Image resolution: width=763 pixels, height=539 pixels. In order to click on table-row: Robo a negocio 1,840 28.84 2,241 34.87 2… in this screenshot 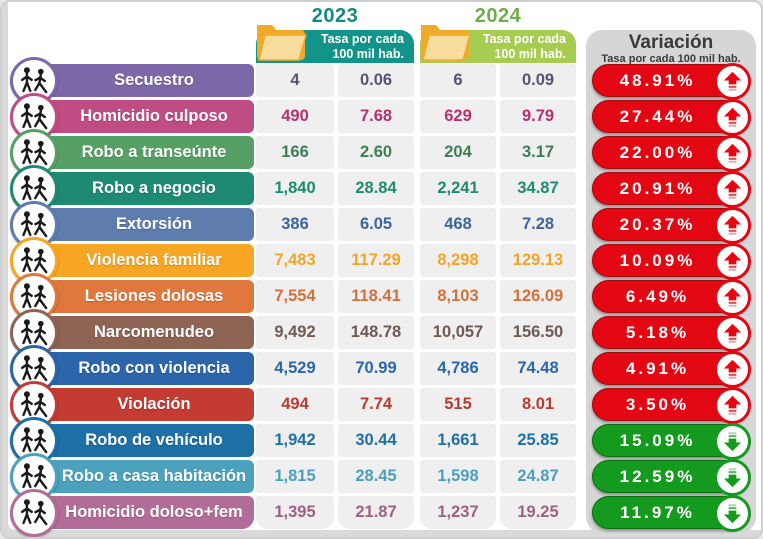, I will do `click(380, 188)`.